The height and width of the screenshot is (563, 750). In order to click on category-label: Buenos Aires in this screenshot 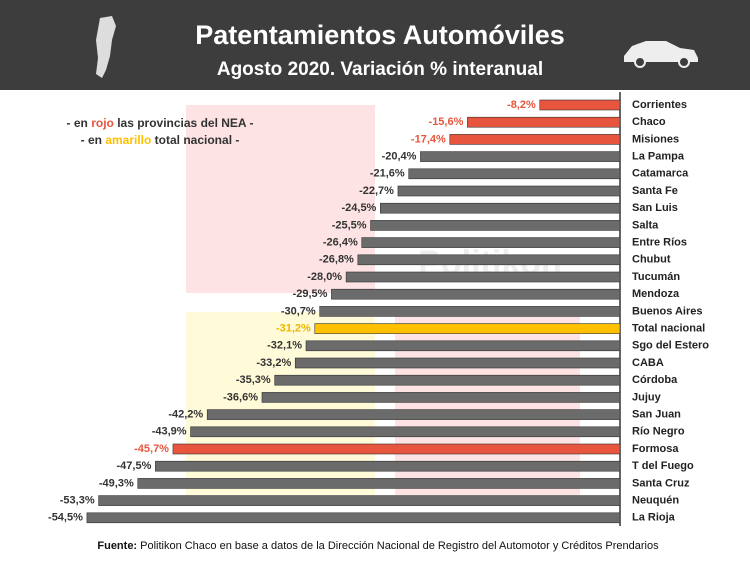, I will do `click(667, 311)`.